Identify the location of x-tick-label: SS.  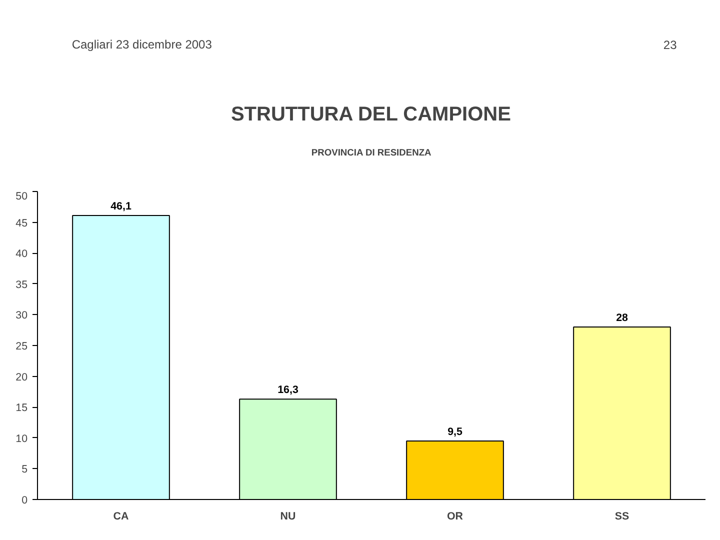
(622, 516).